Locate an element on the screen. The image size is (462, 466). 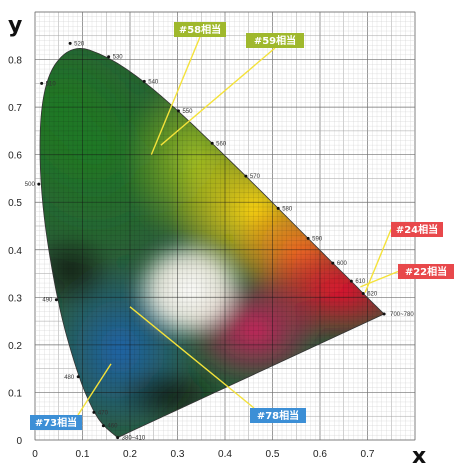
callout-label: #78相当 is located at coordinates (278, 415).